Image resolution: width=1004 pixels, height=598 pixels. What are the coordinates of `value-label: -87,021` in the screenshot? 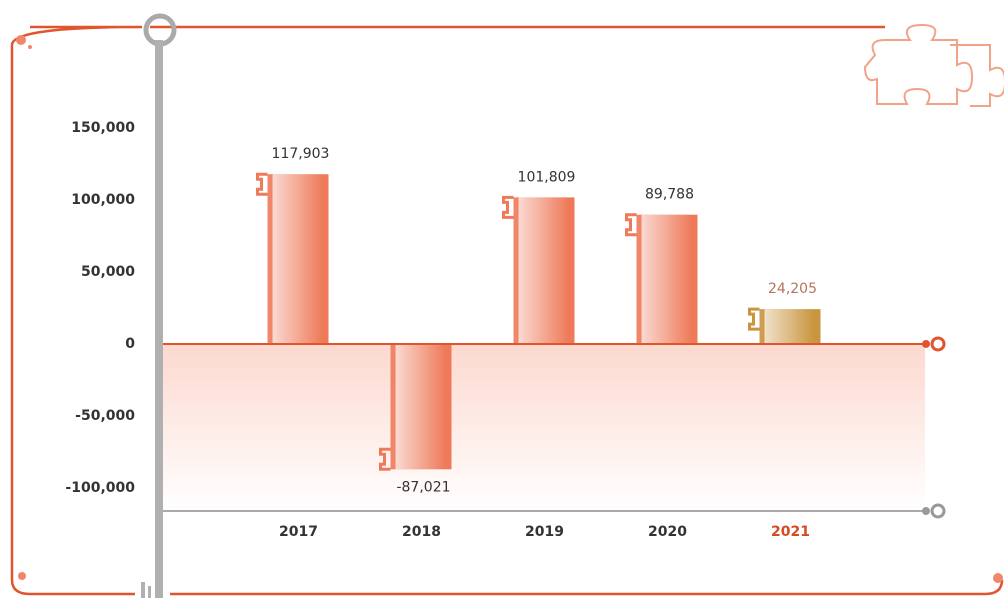 It's located at (423, 487).